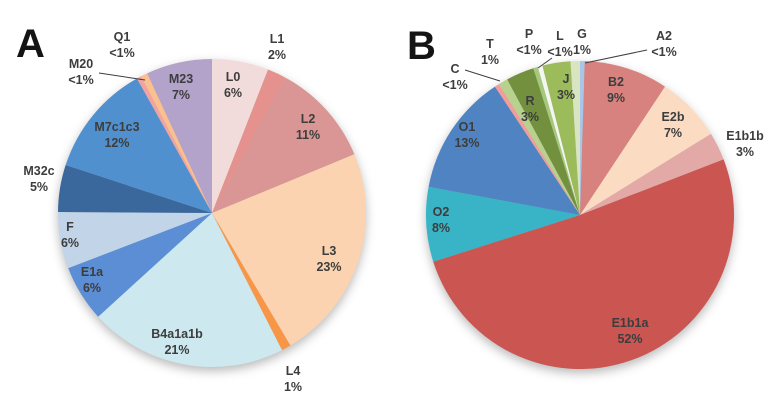 Image resolution: width=777 pixels, height=409 pixels. Describe the element at coordinates (455, 69) in the screenshot. I see `slice-name: C` at that location.